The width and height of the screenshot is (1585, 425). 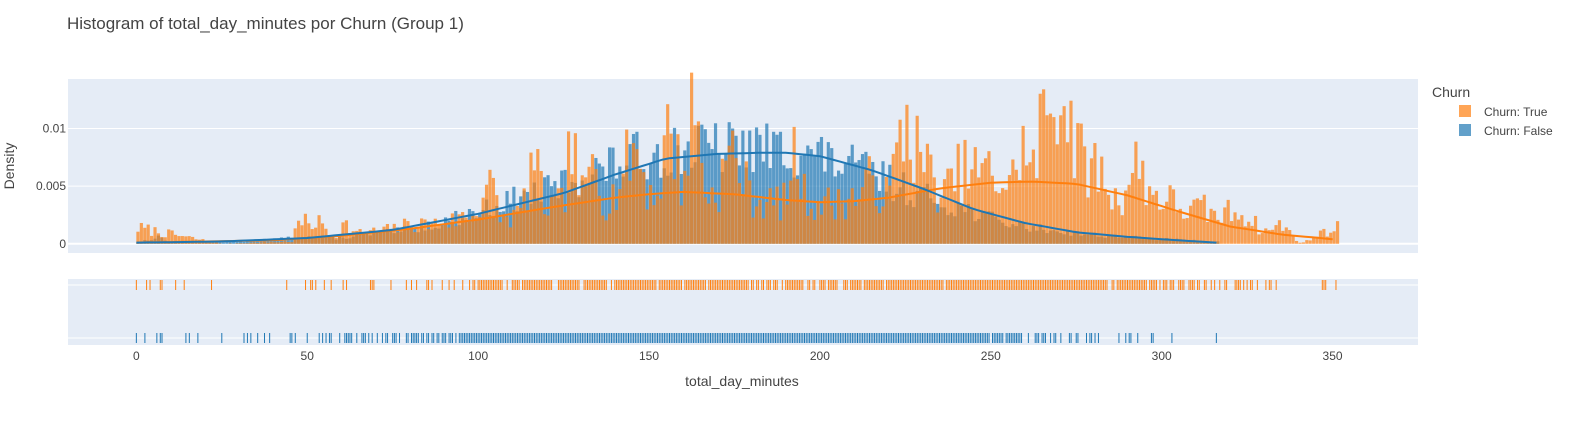 What do you see at coordinates (1451, 92) in the screenshot?
I see `legend-title: Churn` at bounding box center [1451, 92].